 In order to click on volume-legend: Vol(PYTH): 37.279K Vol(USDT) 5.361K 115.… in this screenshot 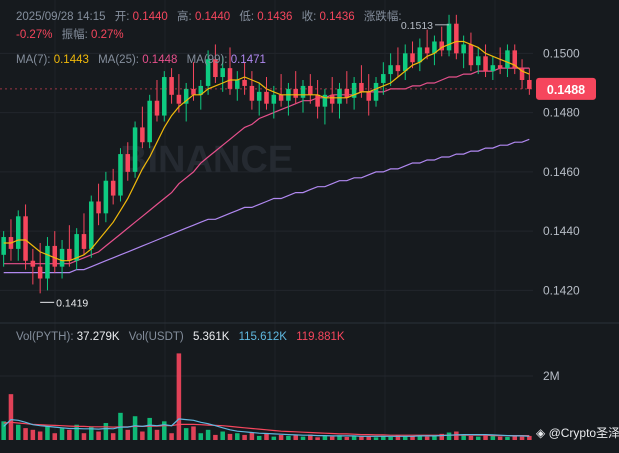, I will do `click(180, 337)`.